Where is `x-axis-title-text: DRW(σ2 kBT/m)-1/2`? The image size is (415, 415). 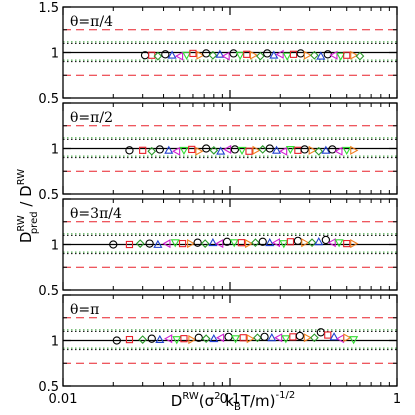
x-axis-title-text: DRW(σ2 kBT/m)-1/2 is located at coordinates (233, 401).